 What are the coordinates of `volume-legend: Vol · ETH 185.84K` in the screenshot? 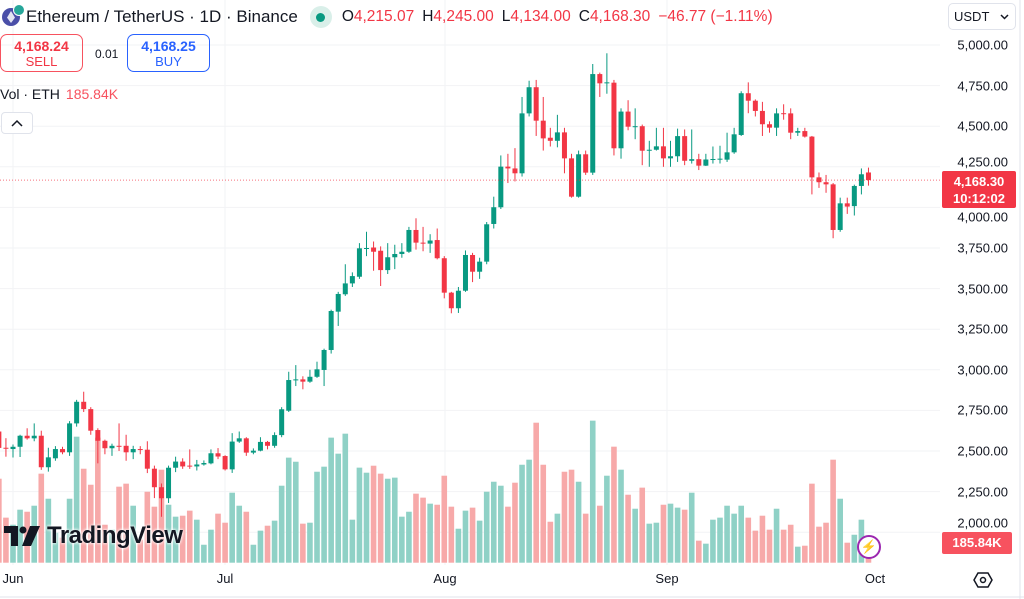 It's located at (59, 94).